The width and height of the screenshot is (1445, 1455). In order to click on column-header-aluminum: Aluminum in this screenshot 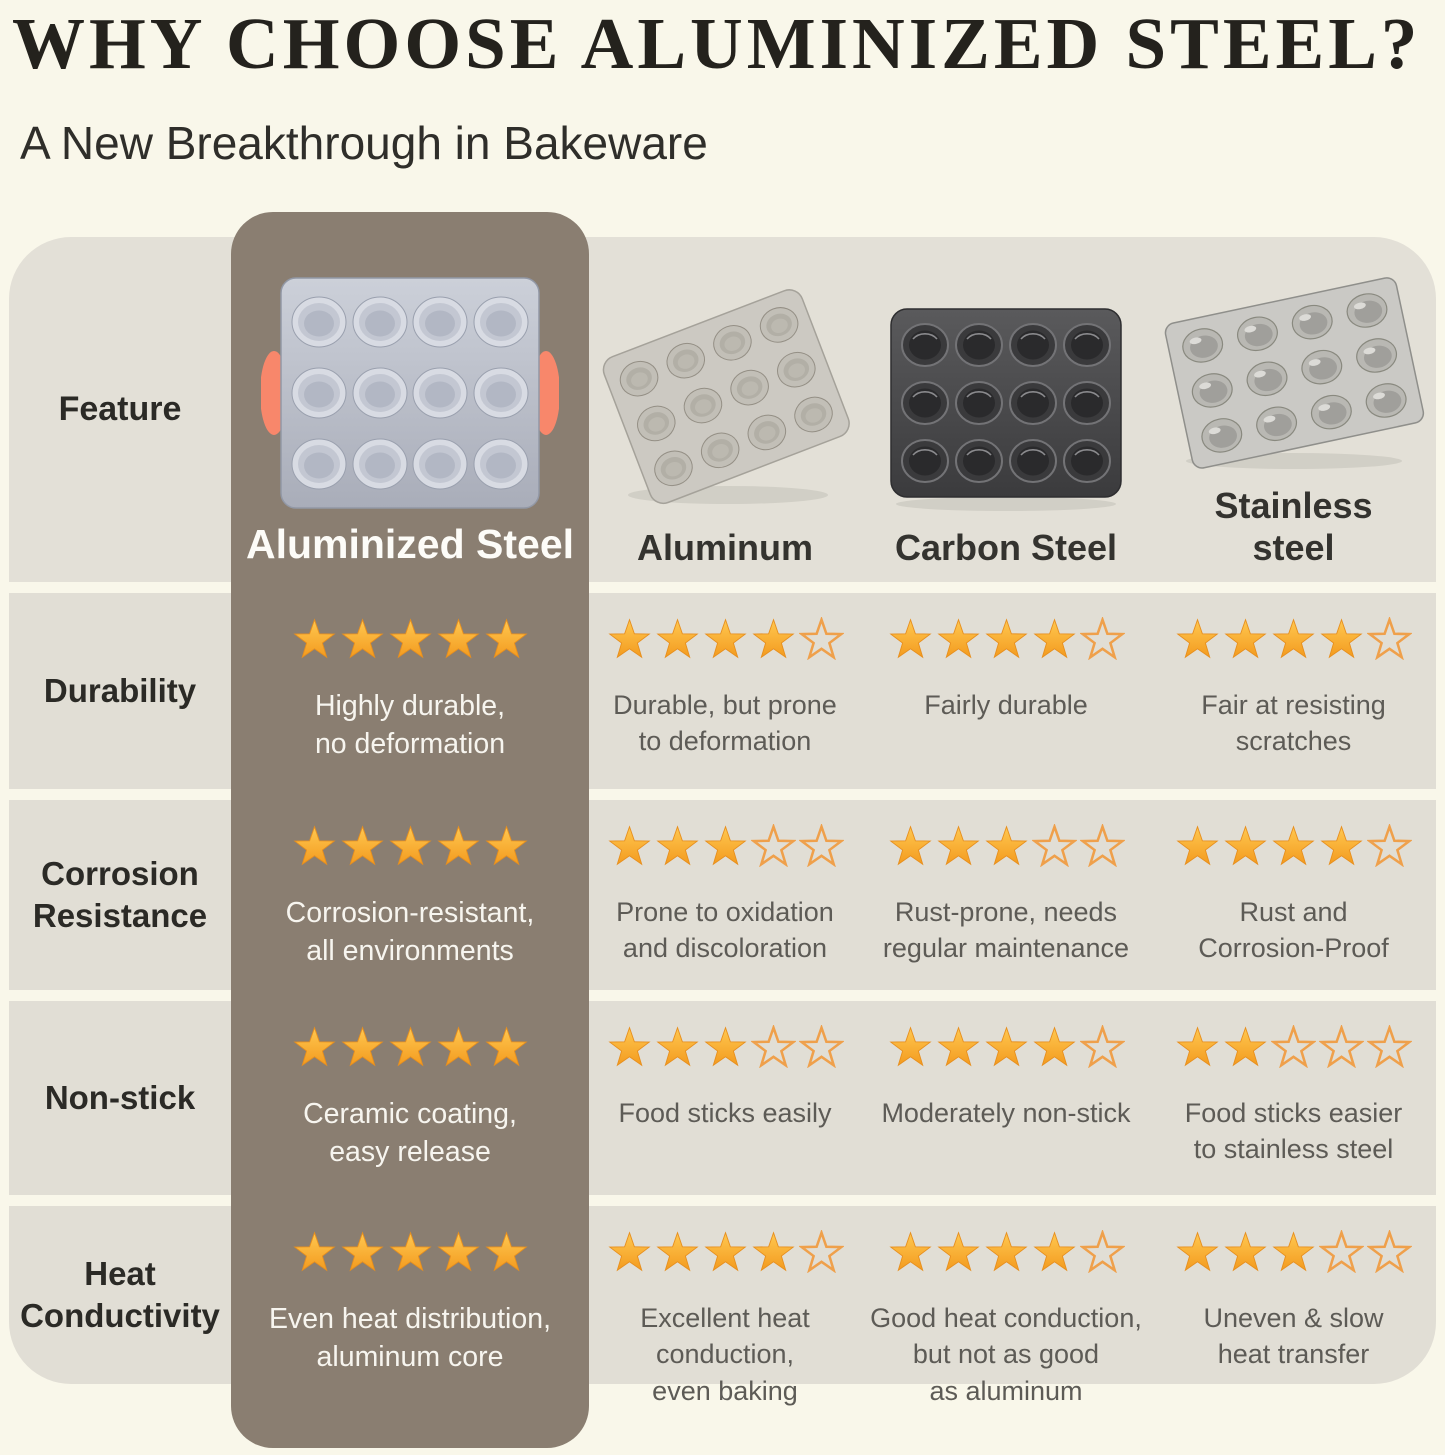, I will do `click(725, 409)`.